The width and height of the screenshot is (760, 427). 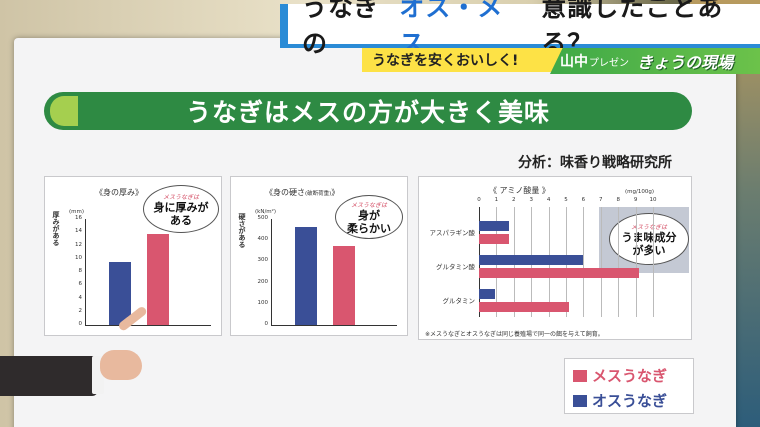 I want to click on callout-bubble: メスうなぎは うま味成分 が多い, so click(x=649, y=239).